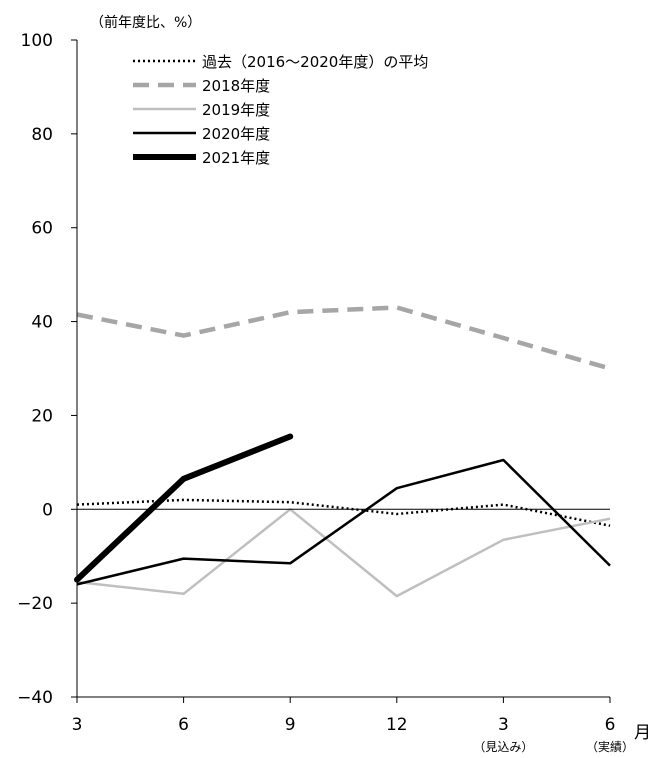 Image resolution: width=662 pixels, height=758 pixels. I want to click on legend-label: 2018年度, so click(236, 86).